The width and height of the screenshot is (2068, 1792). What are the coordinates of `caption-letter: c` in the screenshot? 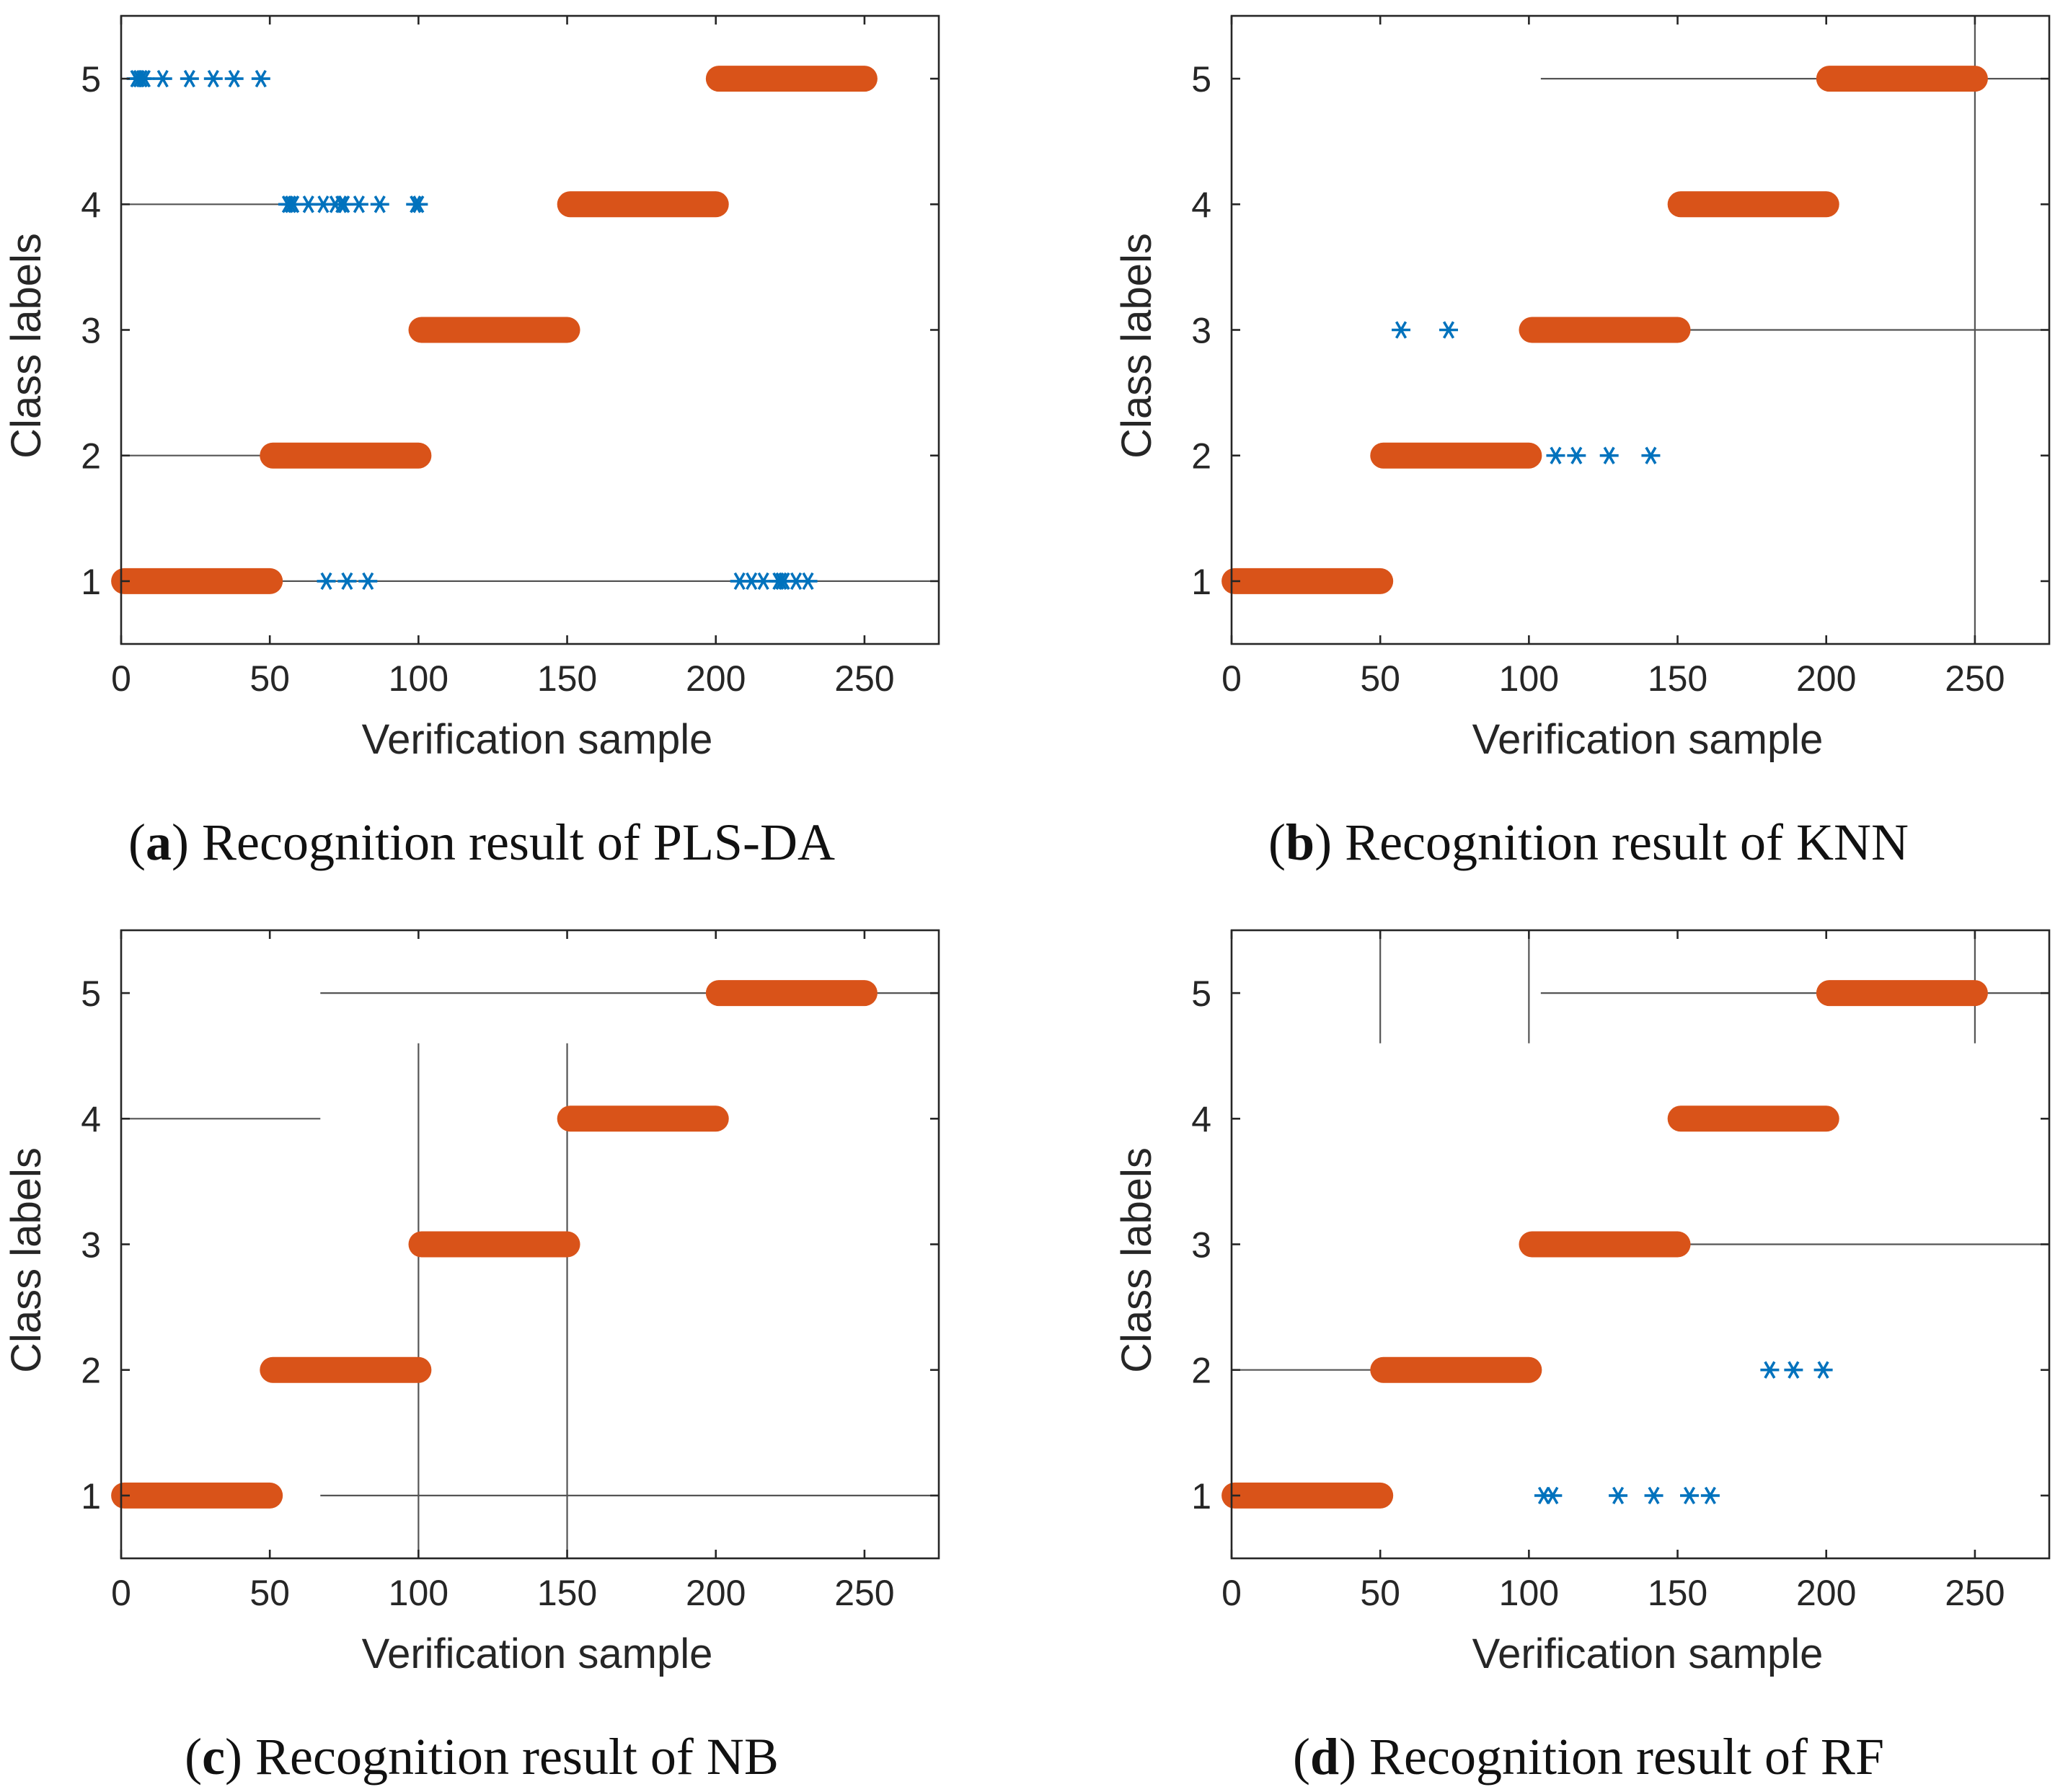 It's located at (213, 1757).